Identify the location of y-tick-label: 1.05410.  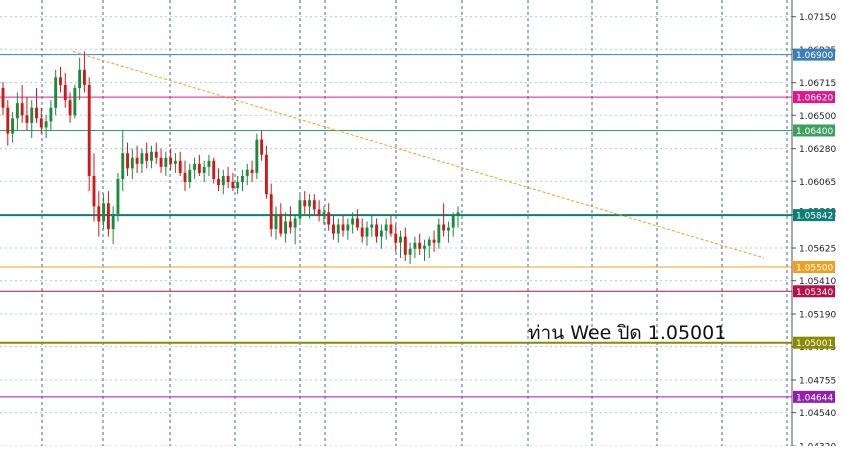
(817, 282).